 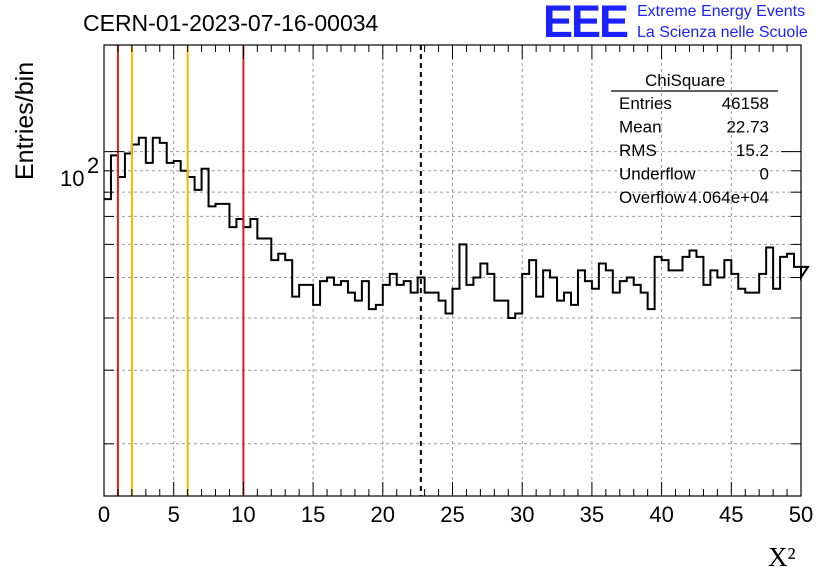 I want to click on x-axis-label: X², so click(x=782, y=557).